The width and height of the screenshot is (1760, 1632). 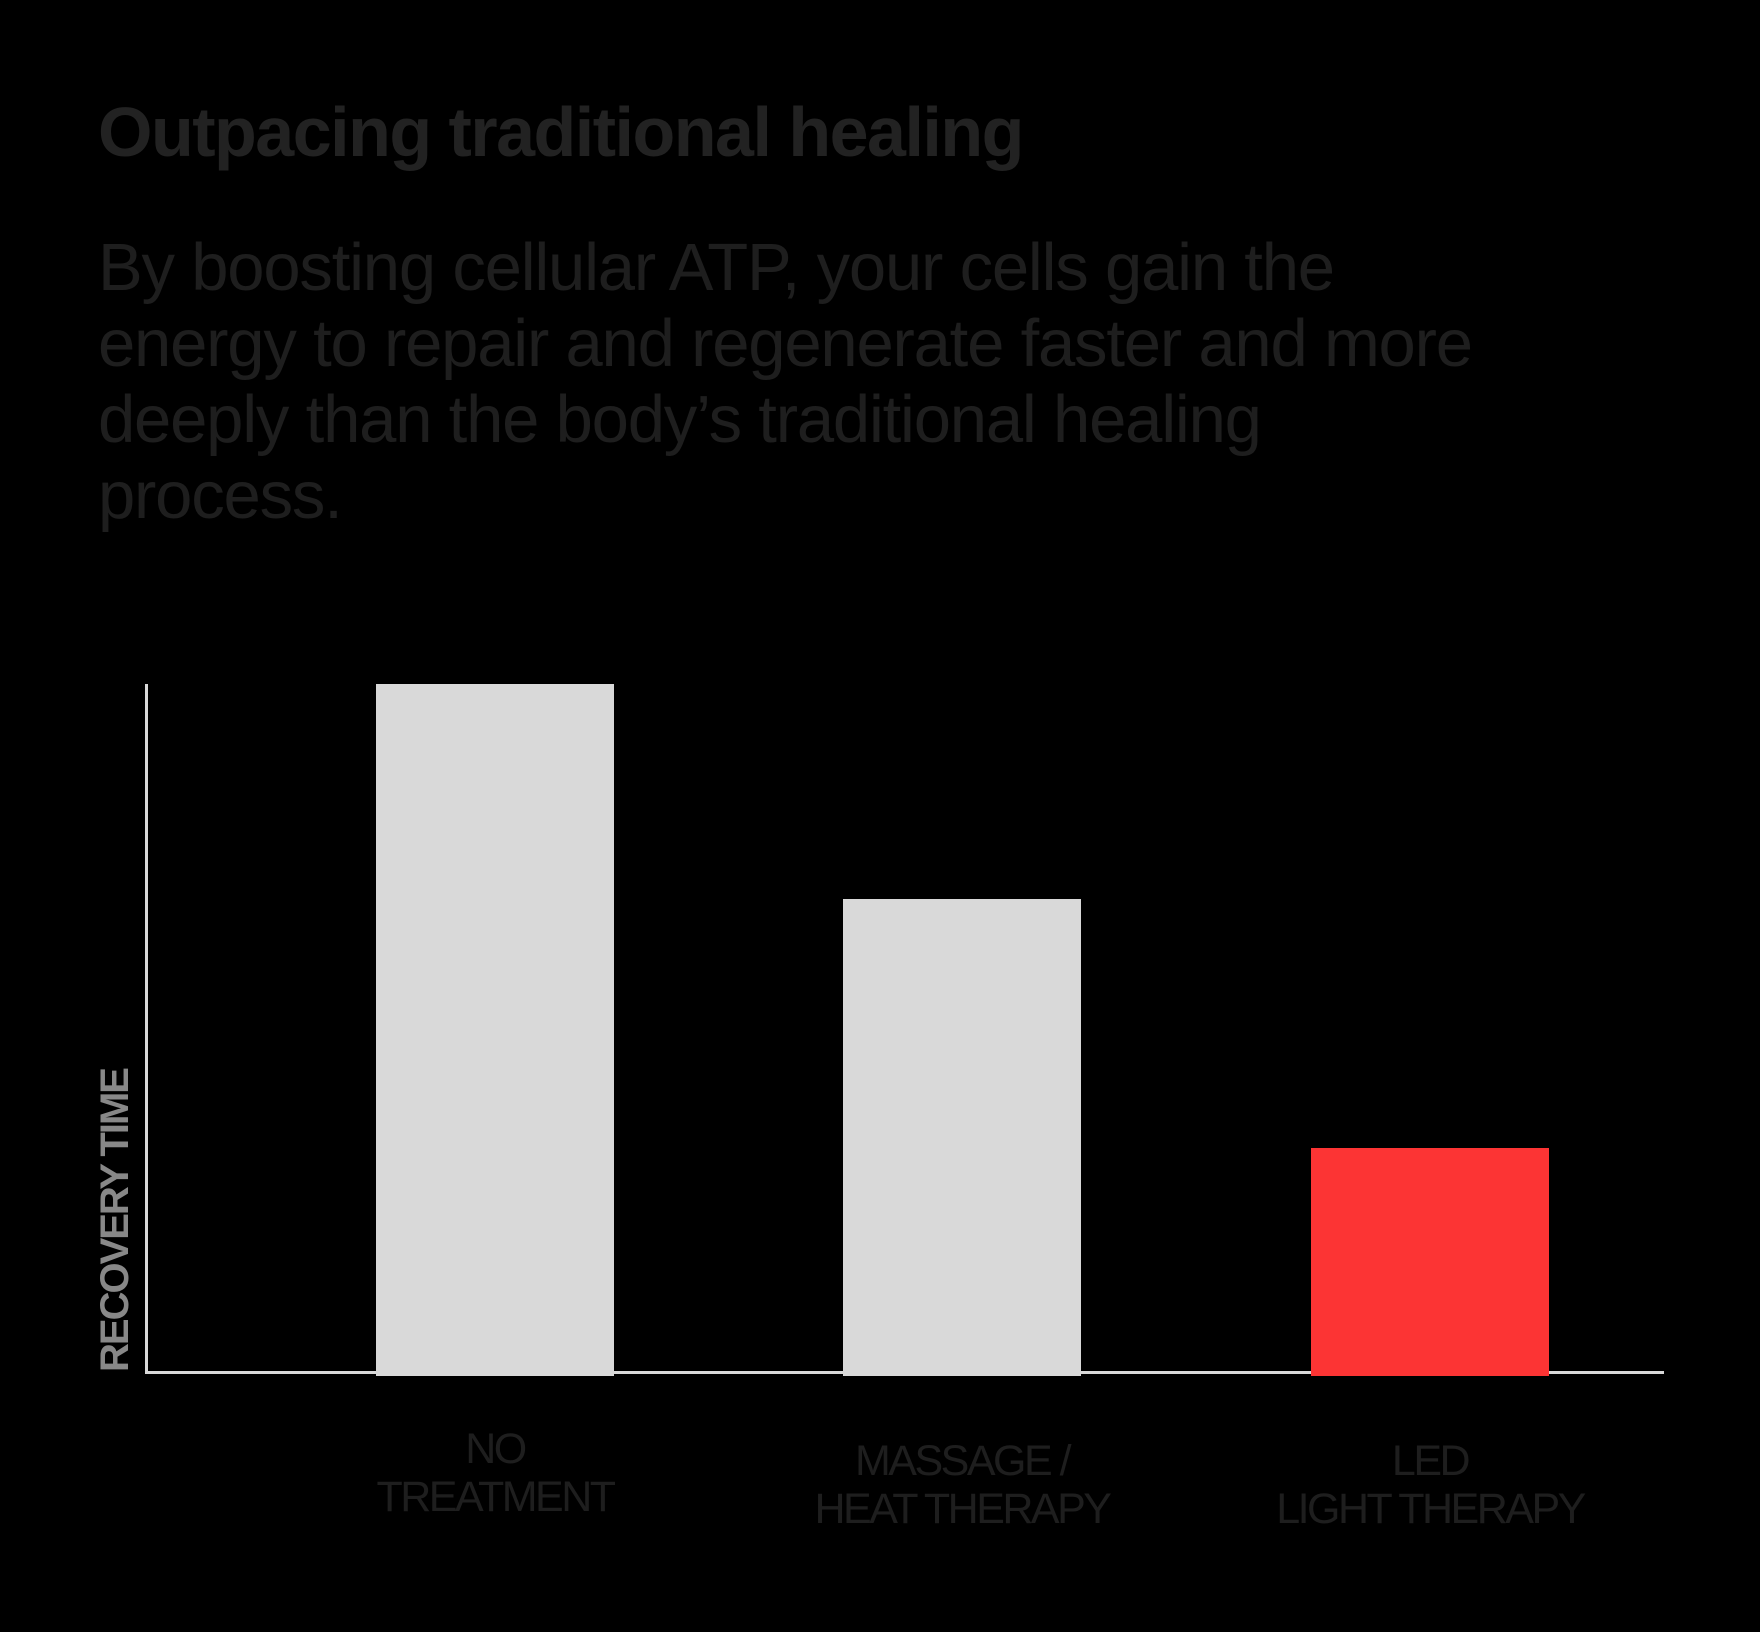 I want to click on category-label-led-light-therapy: LED LIGHT THERAPY, so click(x=1431, y=1485).